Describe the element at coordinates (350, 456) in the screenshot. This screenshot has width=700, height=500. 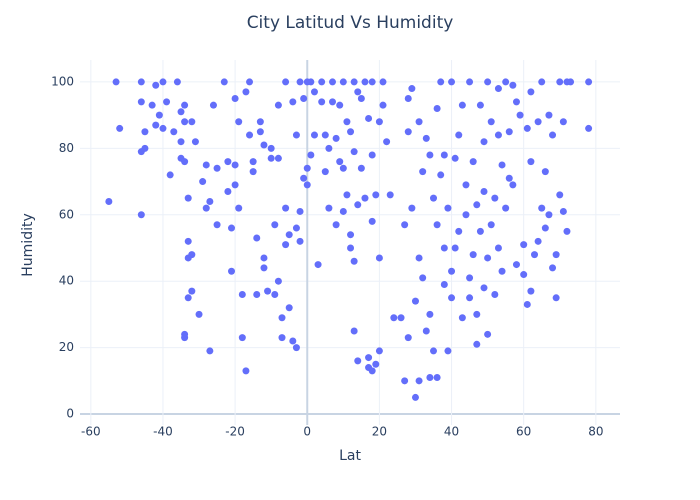
I see `x-axis-label: Lat` at that location.